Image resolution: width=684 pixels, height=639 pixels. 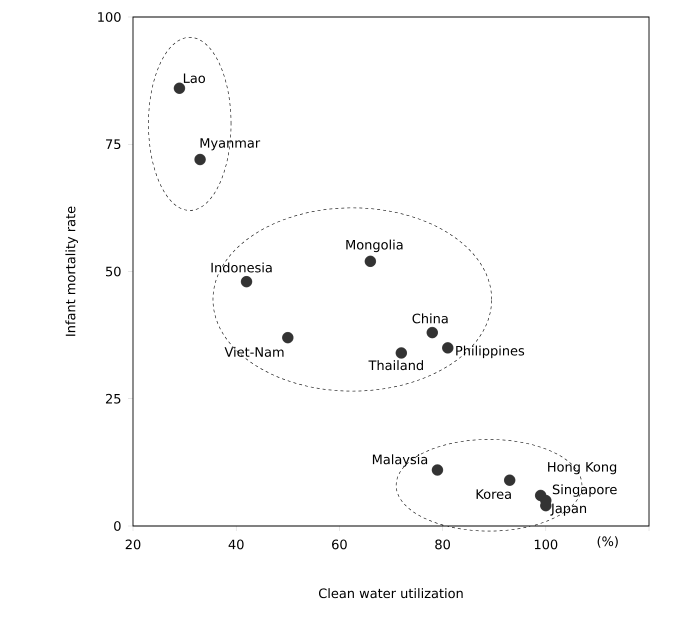 What do you see at coordinates (339, 545) in the screenshot?
I see `x-tick-label: 60` at bounding box center [339, 545].